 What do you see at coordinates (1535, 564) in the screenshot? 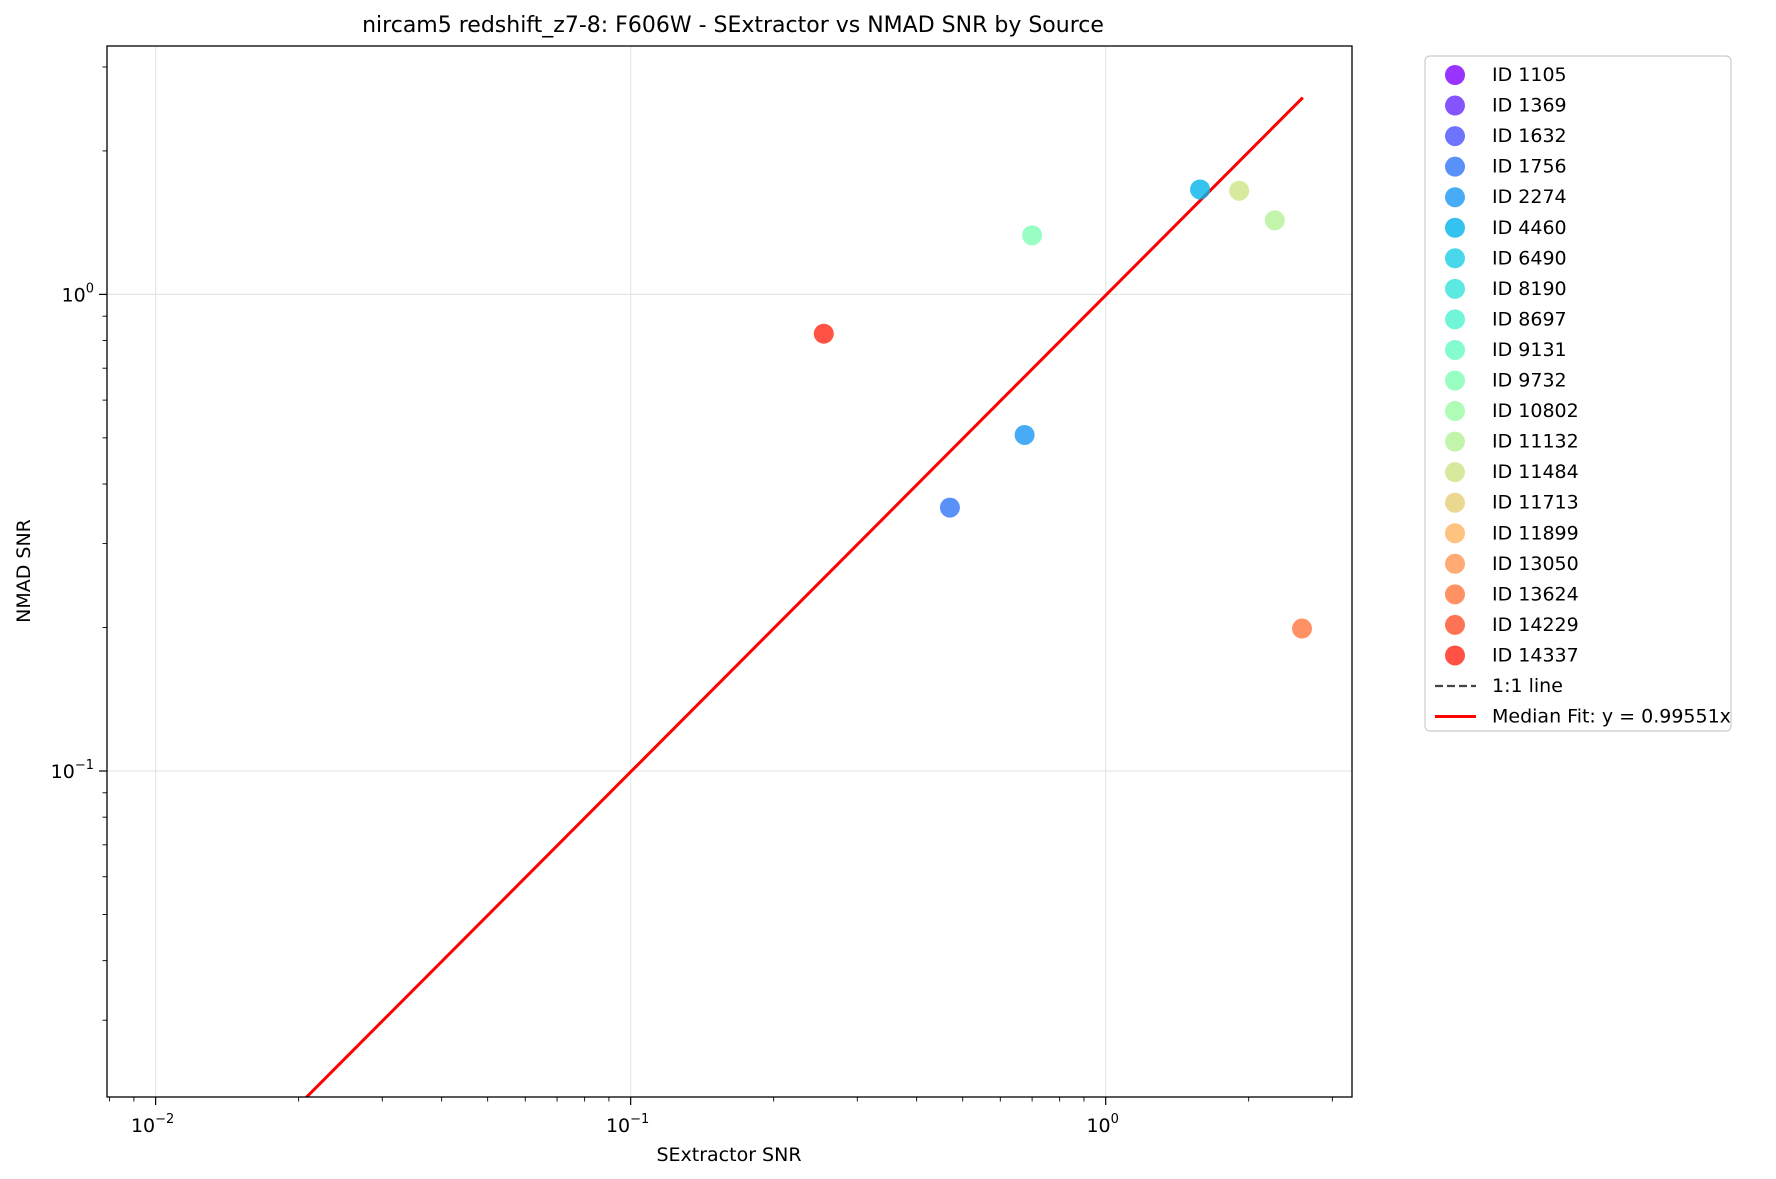
I see `legend-label: ID 13050` at bounding box center [1535, 564].